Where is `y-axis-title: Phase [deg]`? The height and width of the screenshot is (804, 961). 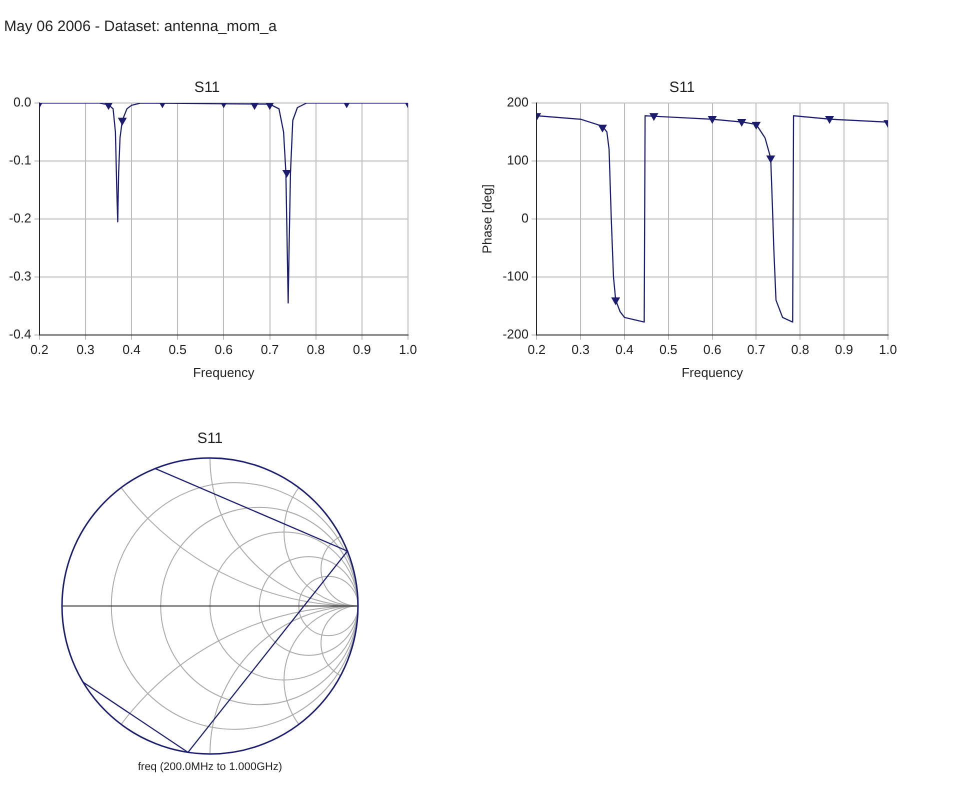 y-axis-title: Phase [deg] is located at coordinates (486, 219).